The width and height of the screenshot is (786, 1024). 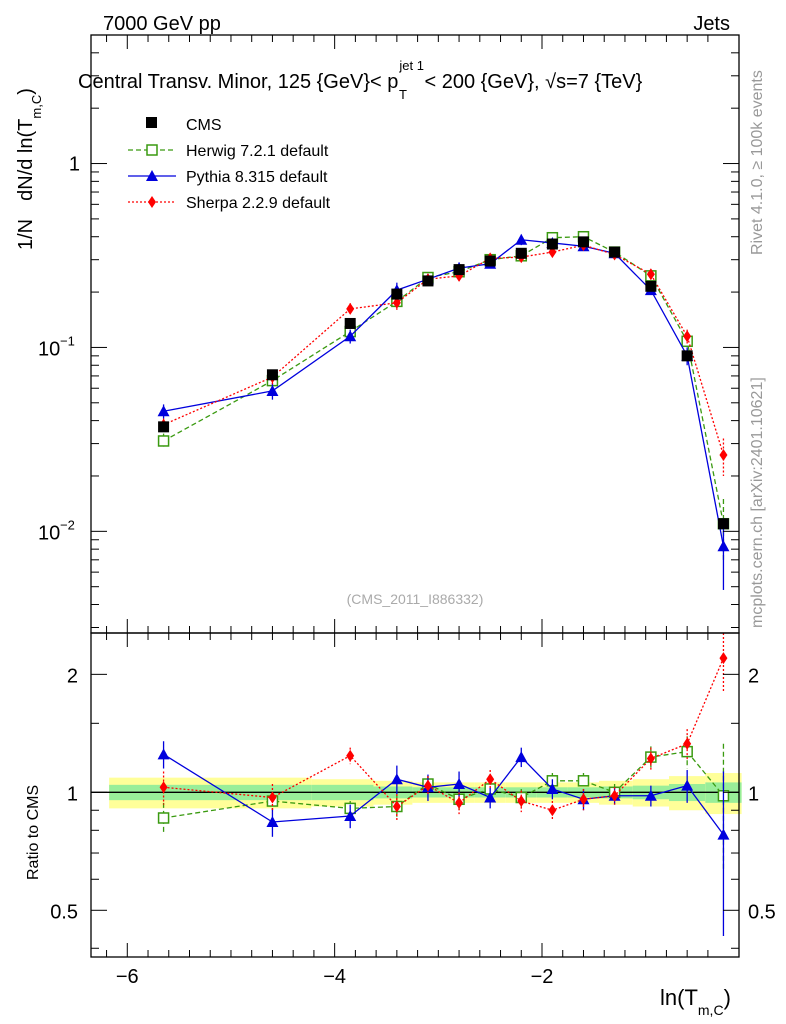 I want to click on legend-item-herwig: Herwig 7.2.1 default, so click(x=228, y=151).